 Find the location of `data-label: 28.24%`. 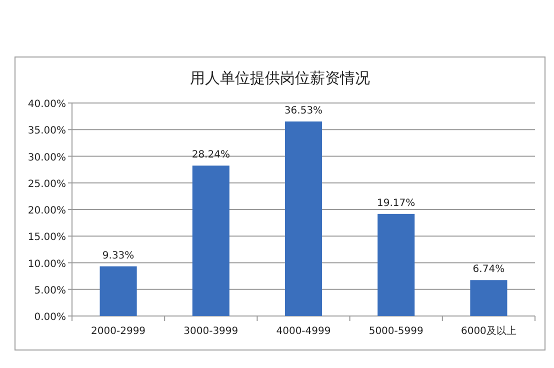

data-label: 28.24% is located at coordinates (211, 155).